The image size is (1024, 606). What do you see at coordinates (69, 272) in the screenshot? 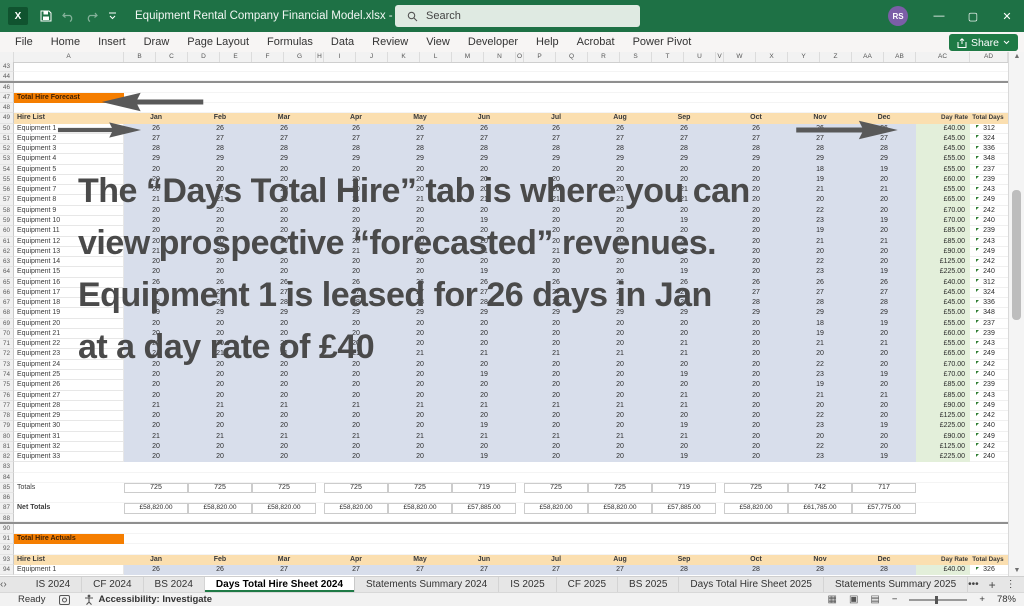
I see `equipment-name-cell: Equipment 15` at bounding box center [69, 272].